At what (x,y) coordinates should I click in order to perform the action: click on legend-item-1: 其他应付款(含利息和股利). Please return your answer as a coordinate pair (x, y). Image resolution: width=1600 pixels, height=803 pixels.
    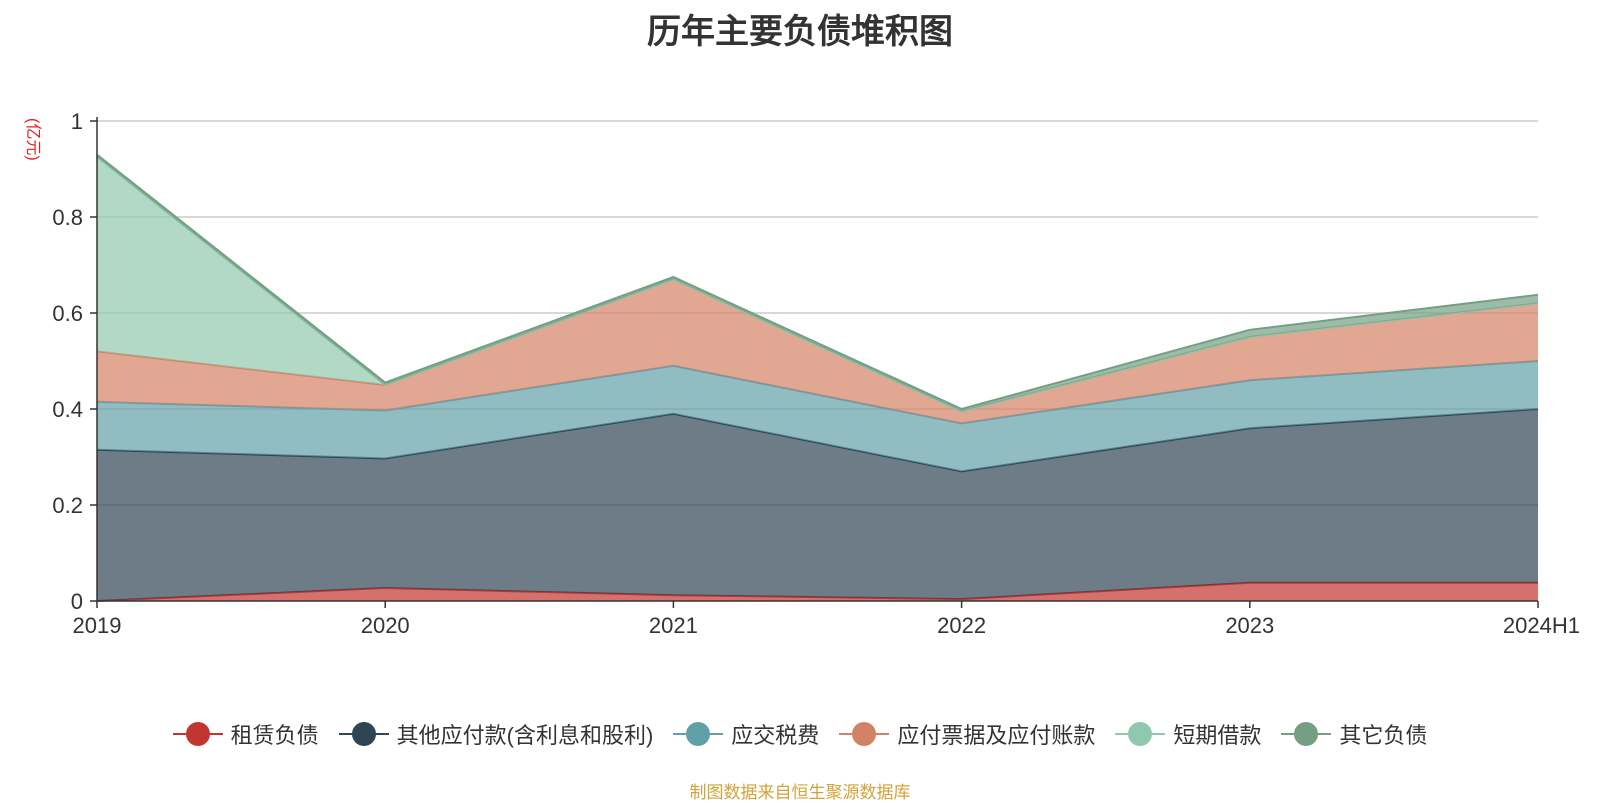
    Looking at the image, I should click on (496, 734).